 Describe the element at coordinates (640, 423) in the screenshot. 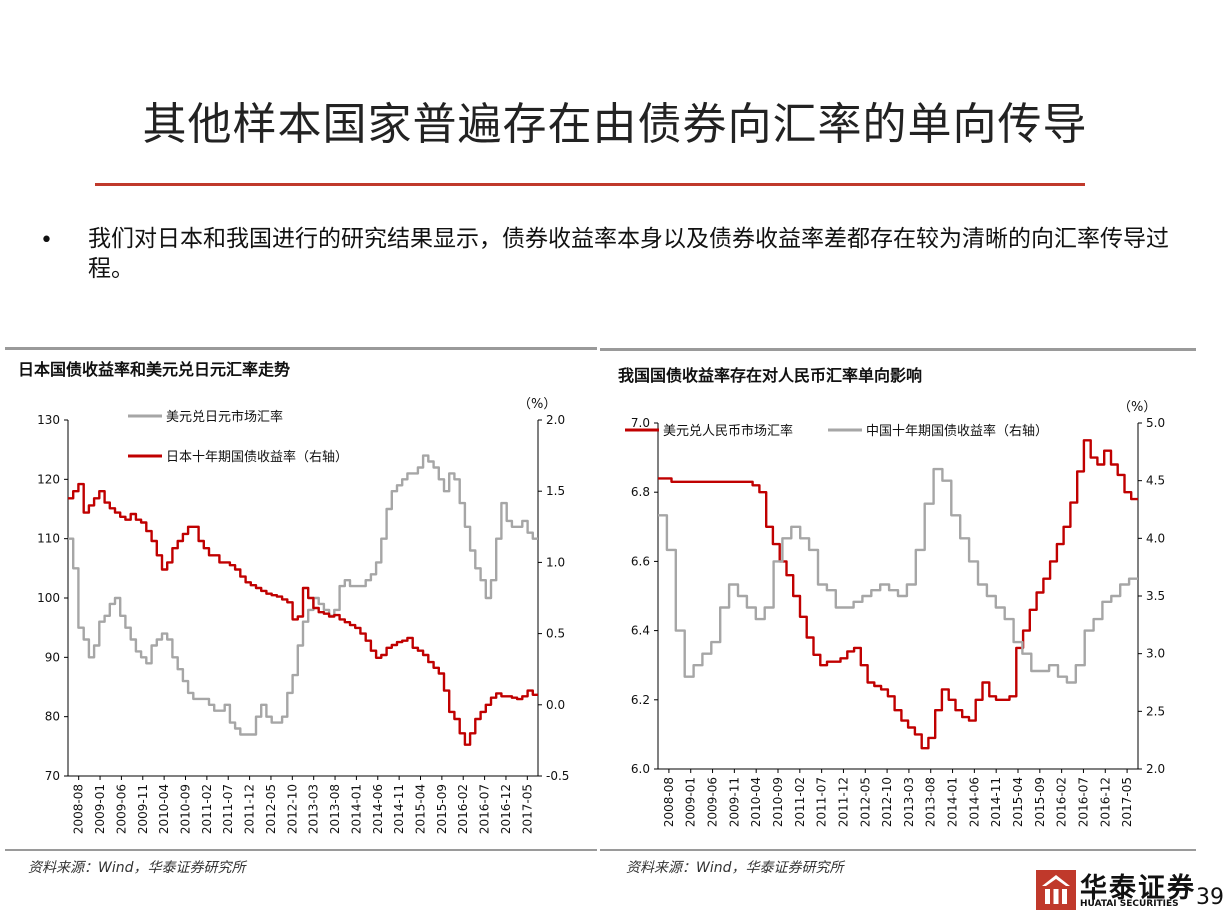

I see `left-y-tick-label: 7.0` at that location.